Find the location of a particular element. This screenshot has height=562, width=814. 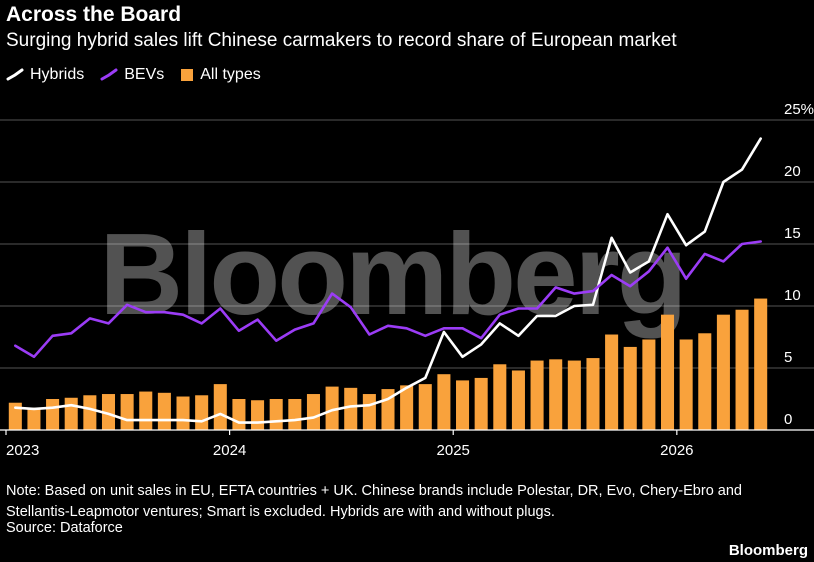

legend: Hybrids BEVs All types is located at coordinates (141, 75).